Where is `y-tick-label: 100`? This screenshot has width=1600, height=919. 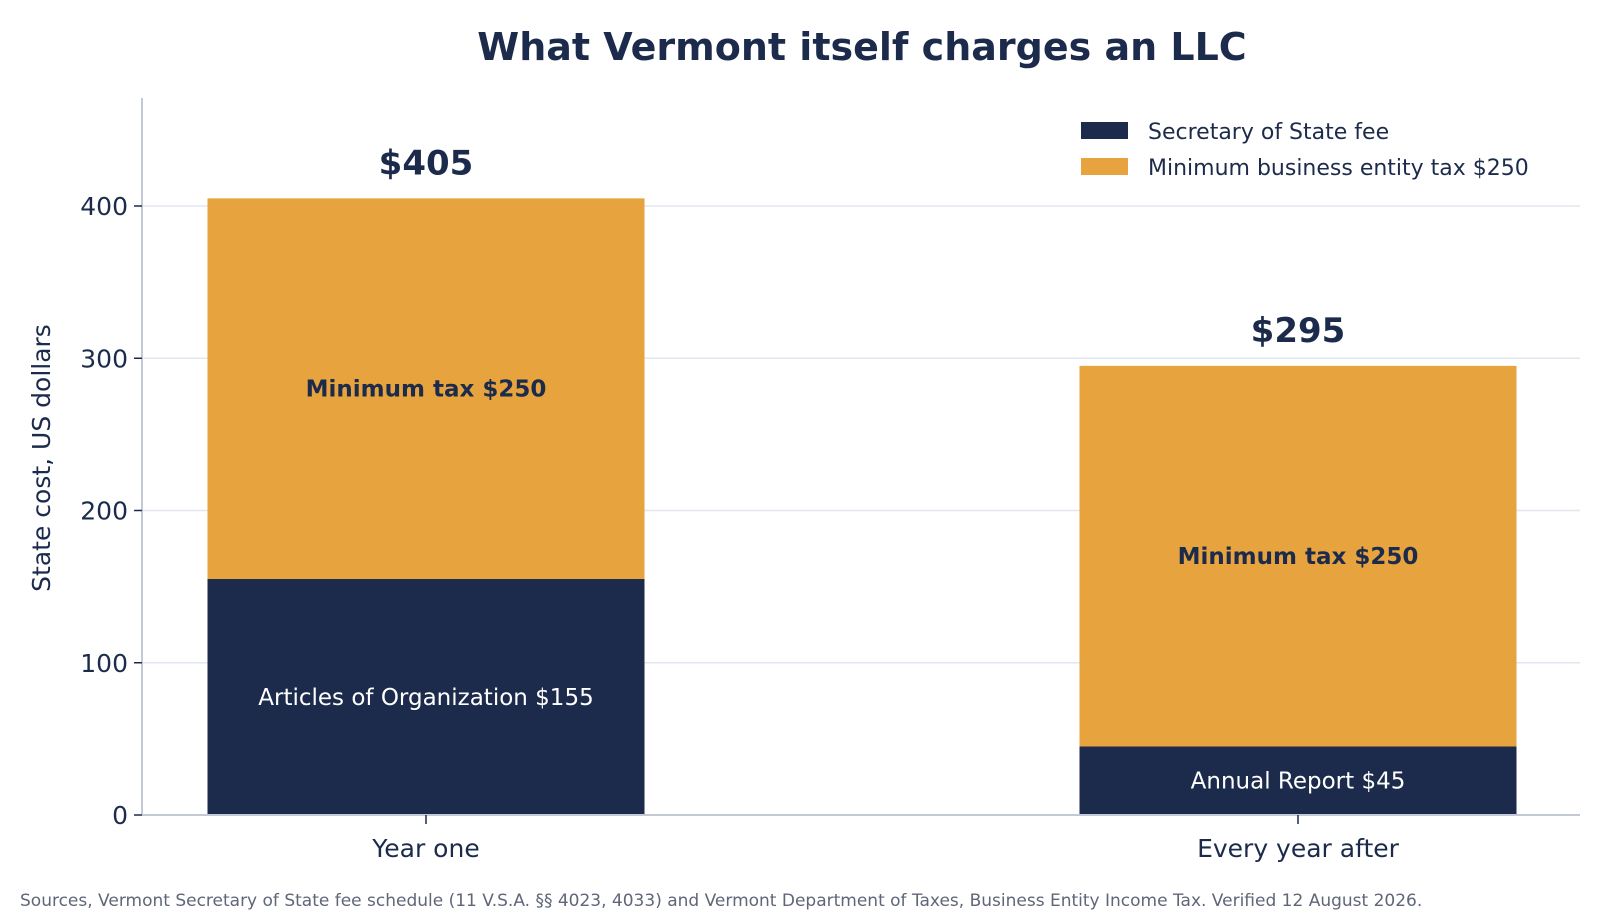 y-tick-label: 100 is located at coordinates (104, 663).